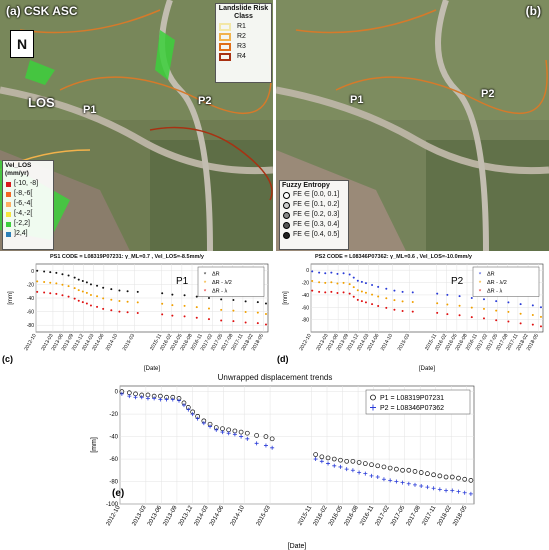 This screenshot has width=549, height=550. I want to click on velocity-class-label: [-10, -8], so click(26, 183).